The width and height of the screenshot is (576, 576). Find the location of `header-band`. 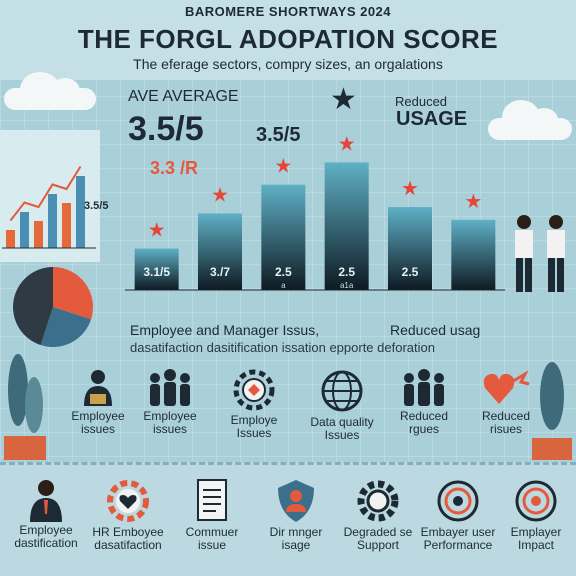

header-band is located at coordinates (288, 40).